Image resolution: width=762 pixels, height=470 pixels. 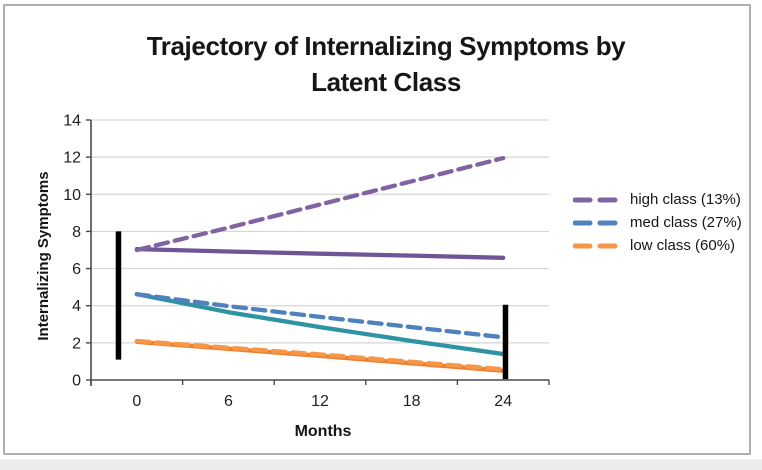 What do you see at coordinates (320, 316) in the screenshot?
I see `series-line-med-class-dashed` at bounding box center [320, 316].